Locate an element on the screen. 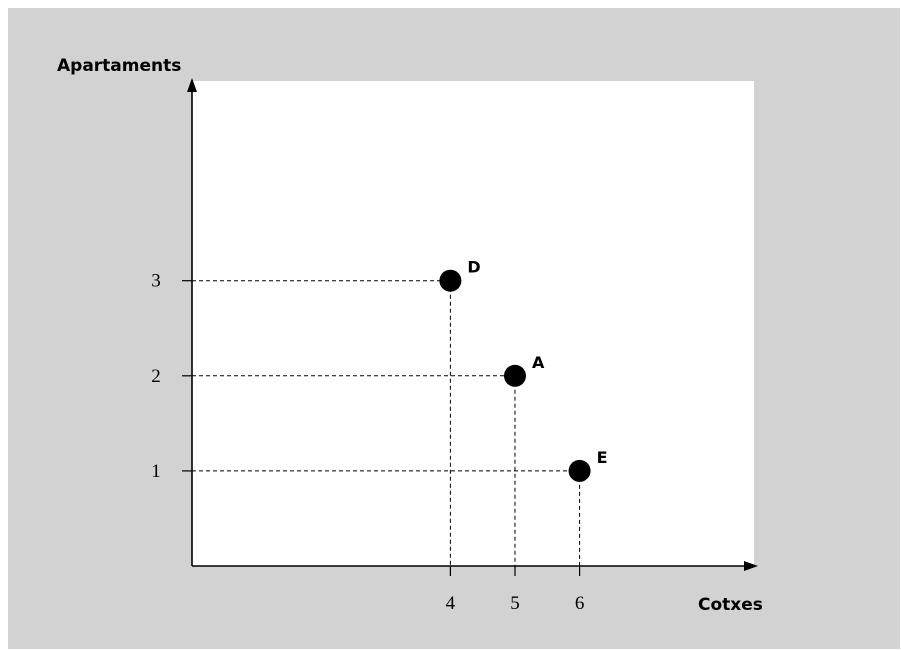  data-point-e is located at coordinates (579, 470).